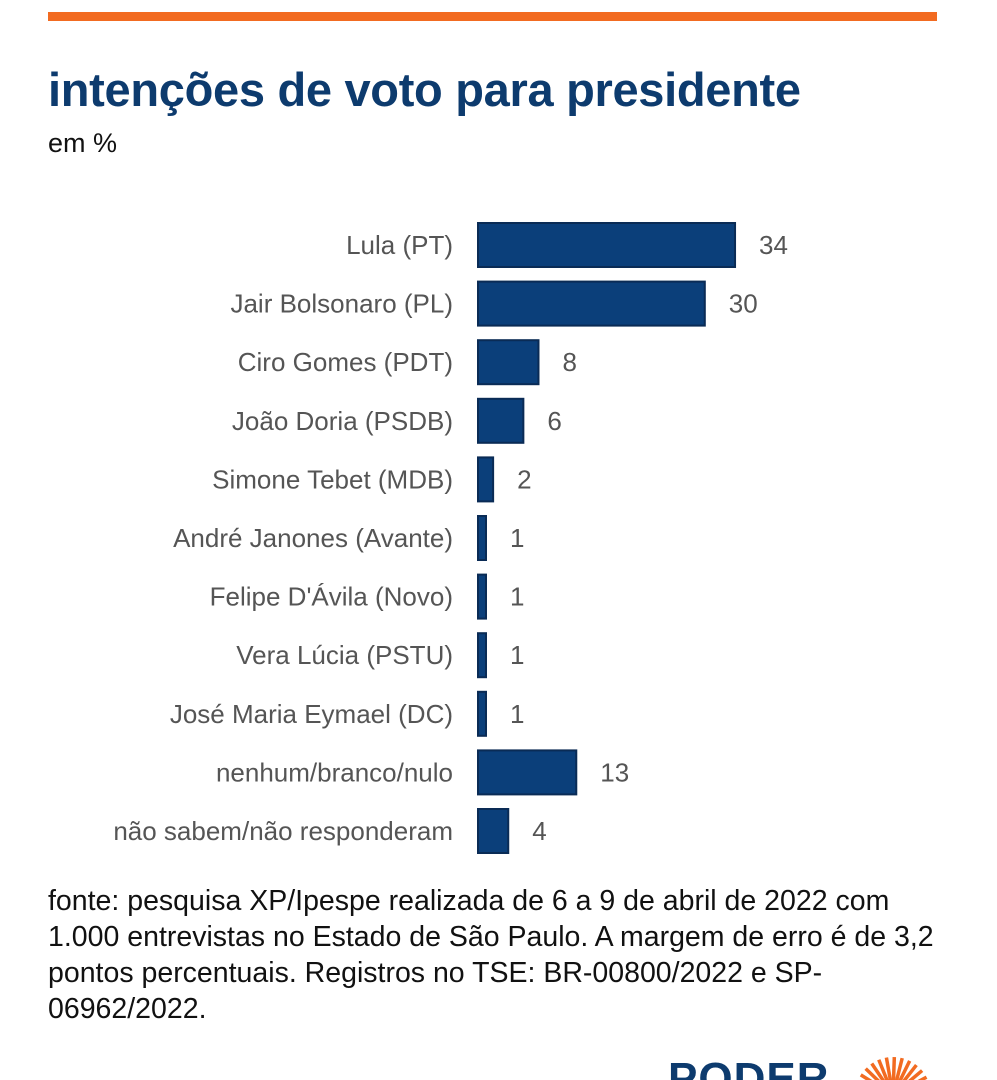  I want to click on category-label: não sabem/não responderam, so click(283, 831).